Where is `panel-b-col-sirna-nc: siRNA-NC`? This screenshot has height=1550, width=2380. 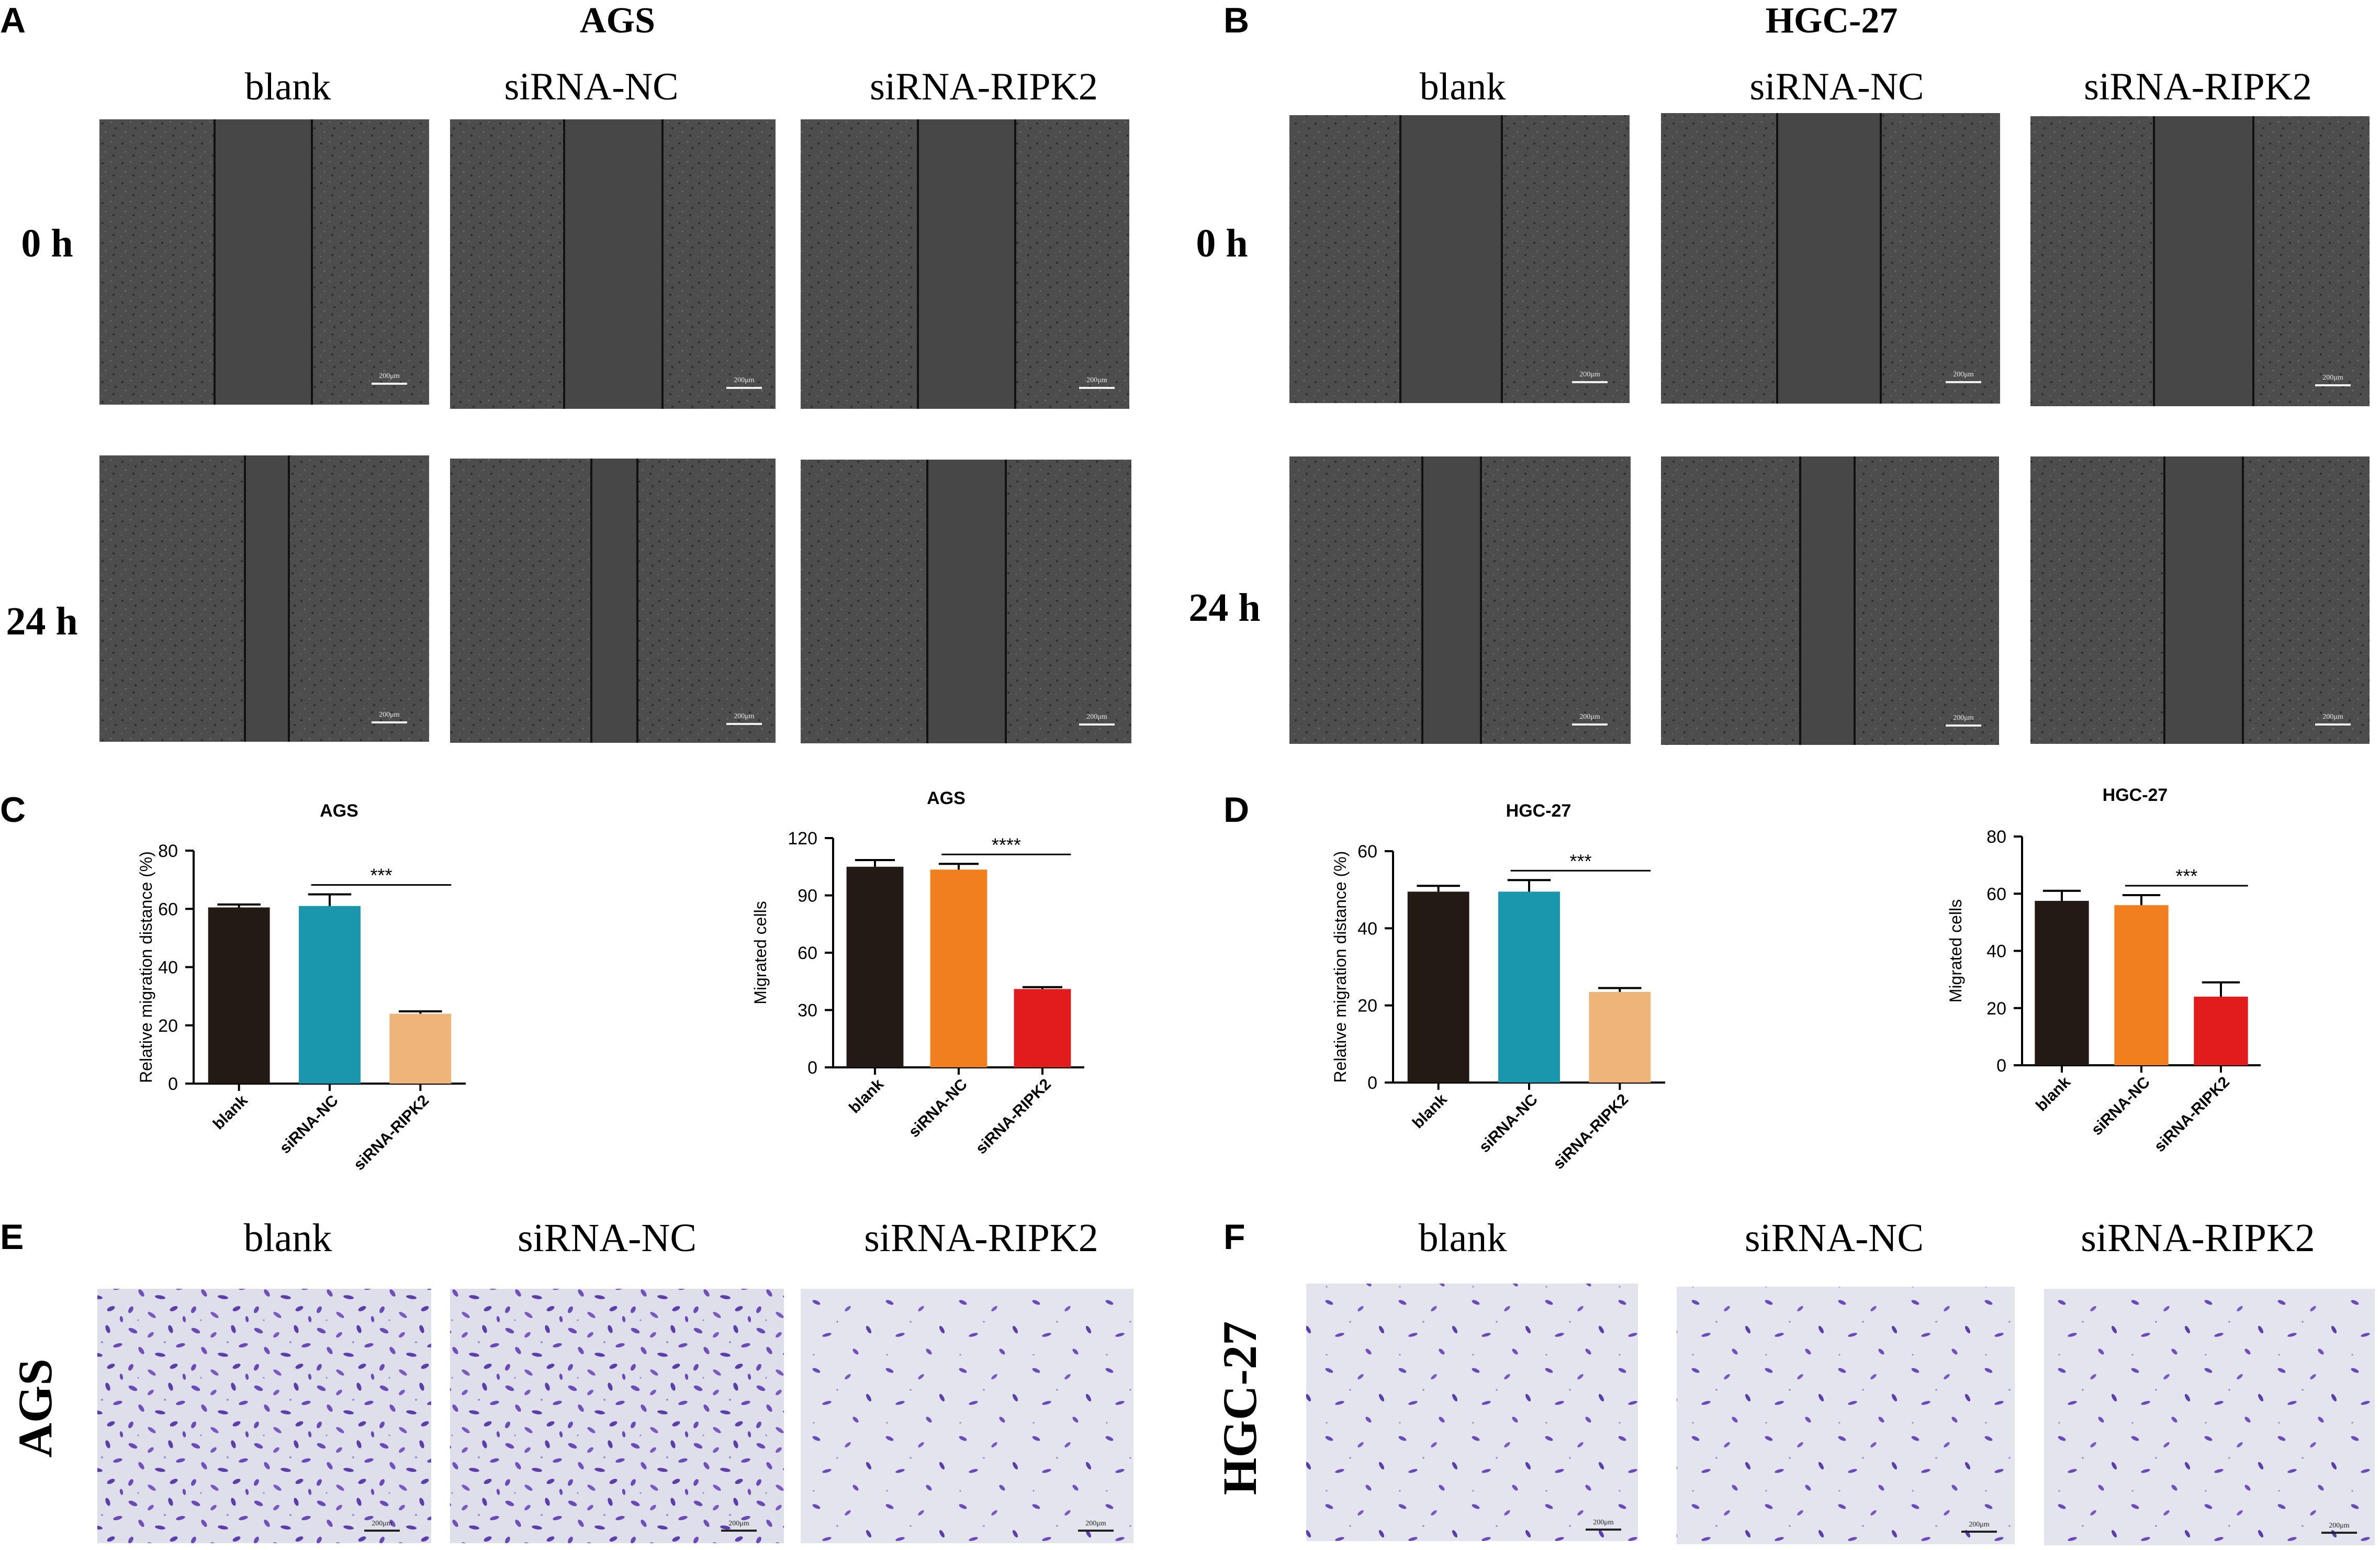
panel-b-col-sirna-nc: siRNA-NC is located at coordinates (1837, 87).